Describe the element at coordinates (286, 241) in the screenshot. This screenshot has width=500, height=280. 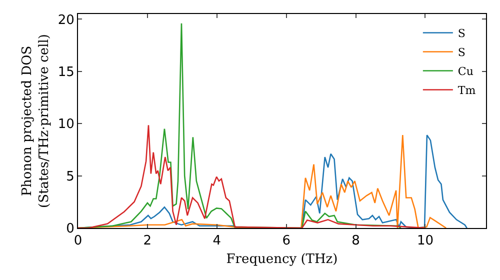
I see `x-tick-label: 6` at that location.